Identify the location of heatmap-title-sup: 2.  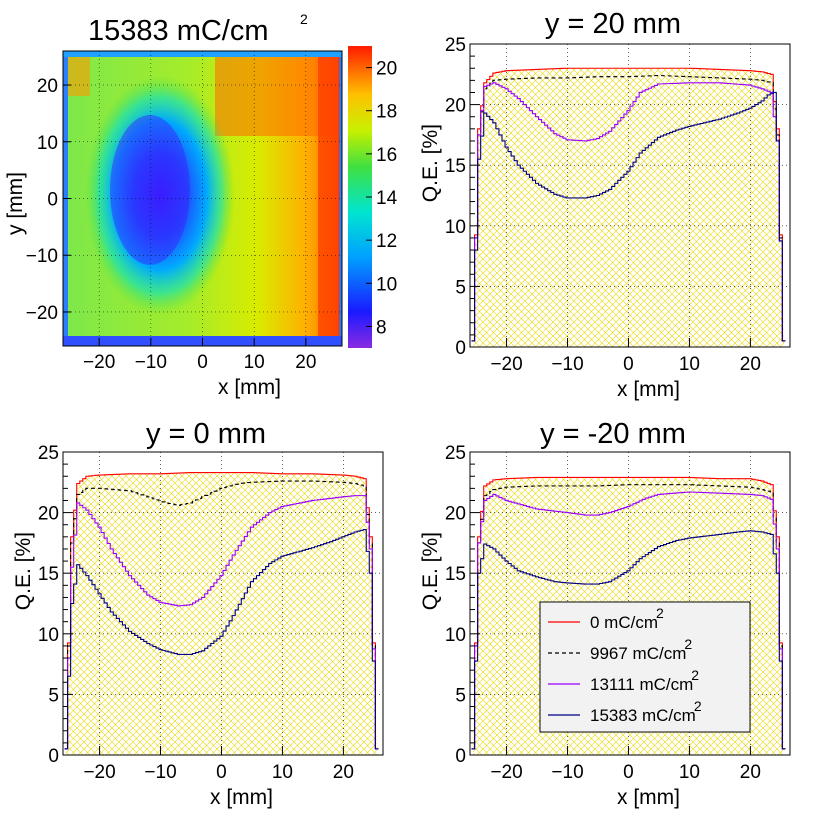
(304, 19).